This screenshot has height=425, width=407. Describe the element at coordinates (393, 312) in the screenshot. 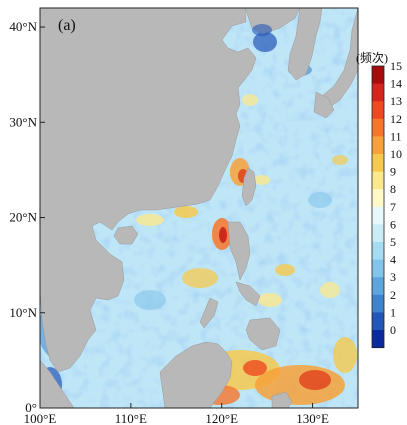

I see `colorbar-level-label: 1` at that location.